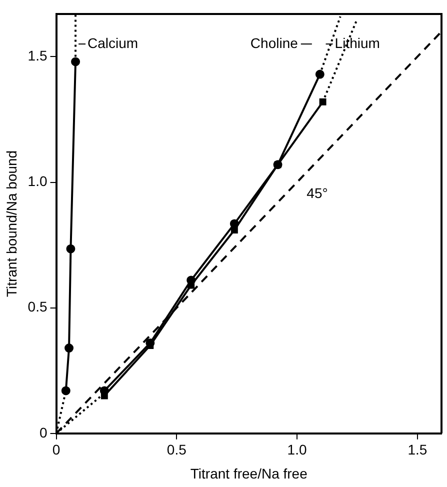 The height and width of the screenshot is (487, 447). I want to click on x-tick-label: 1.5, so click(418, 450).